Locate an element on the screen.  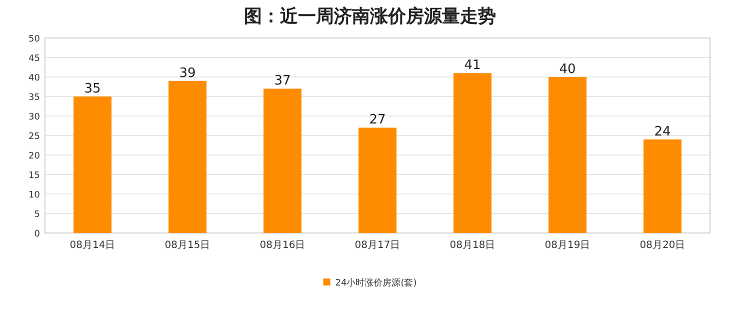
data-label: 40 is located at coordinates (567, 69).